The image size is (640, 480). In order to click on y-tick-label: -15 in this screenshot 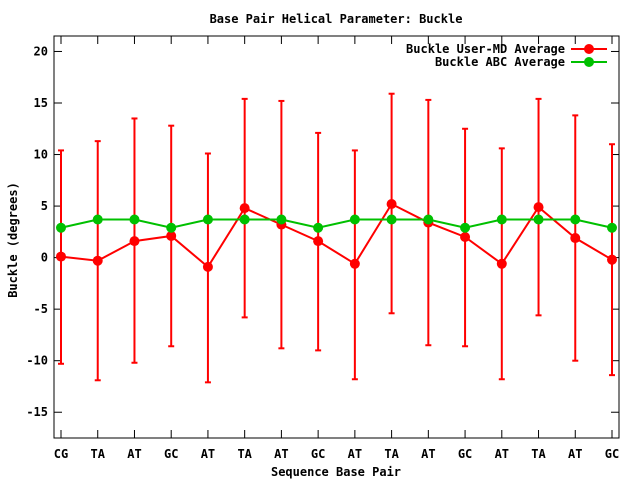, I will do `click(37, 412)`.